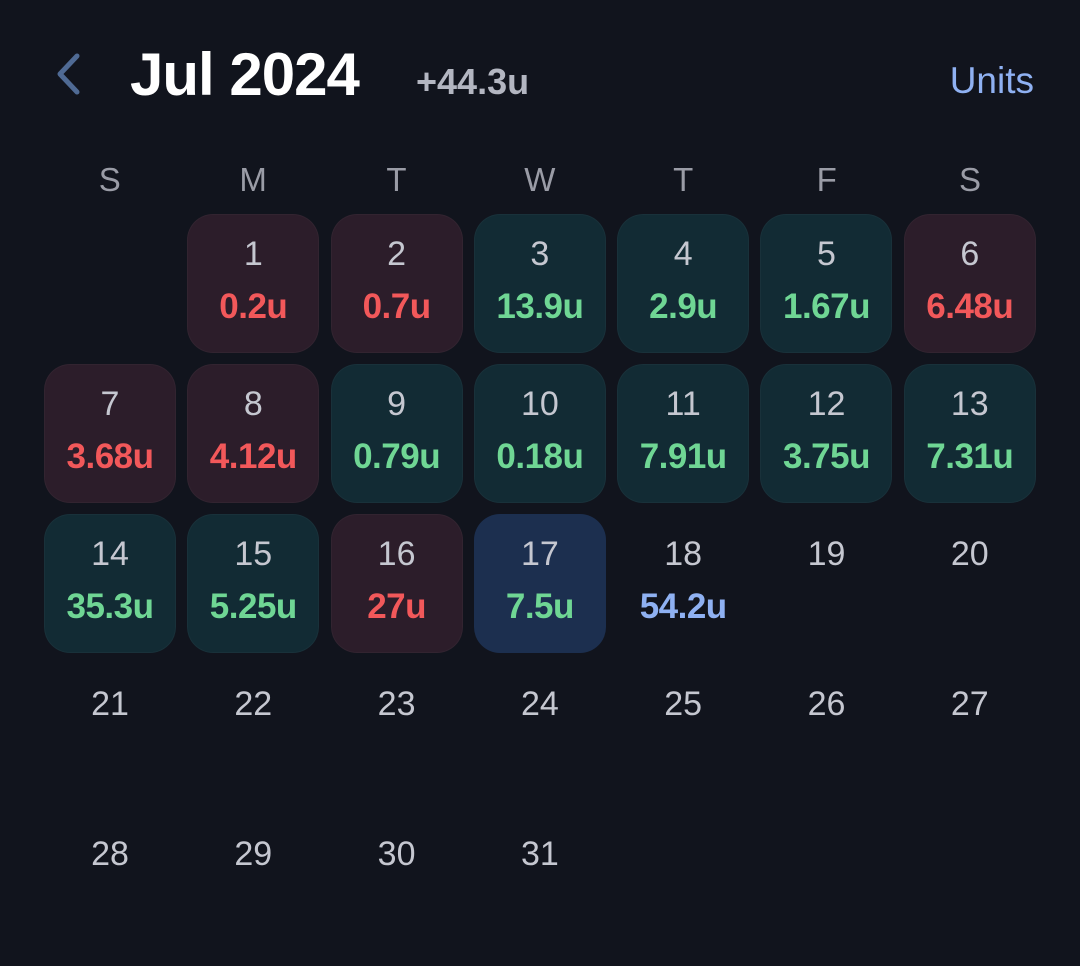 The width and height of the screenshot is (1080, 966). I want to click on day-number: 2, so click(397, 254).